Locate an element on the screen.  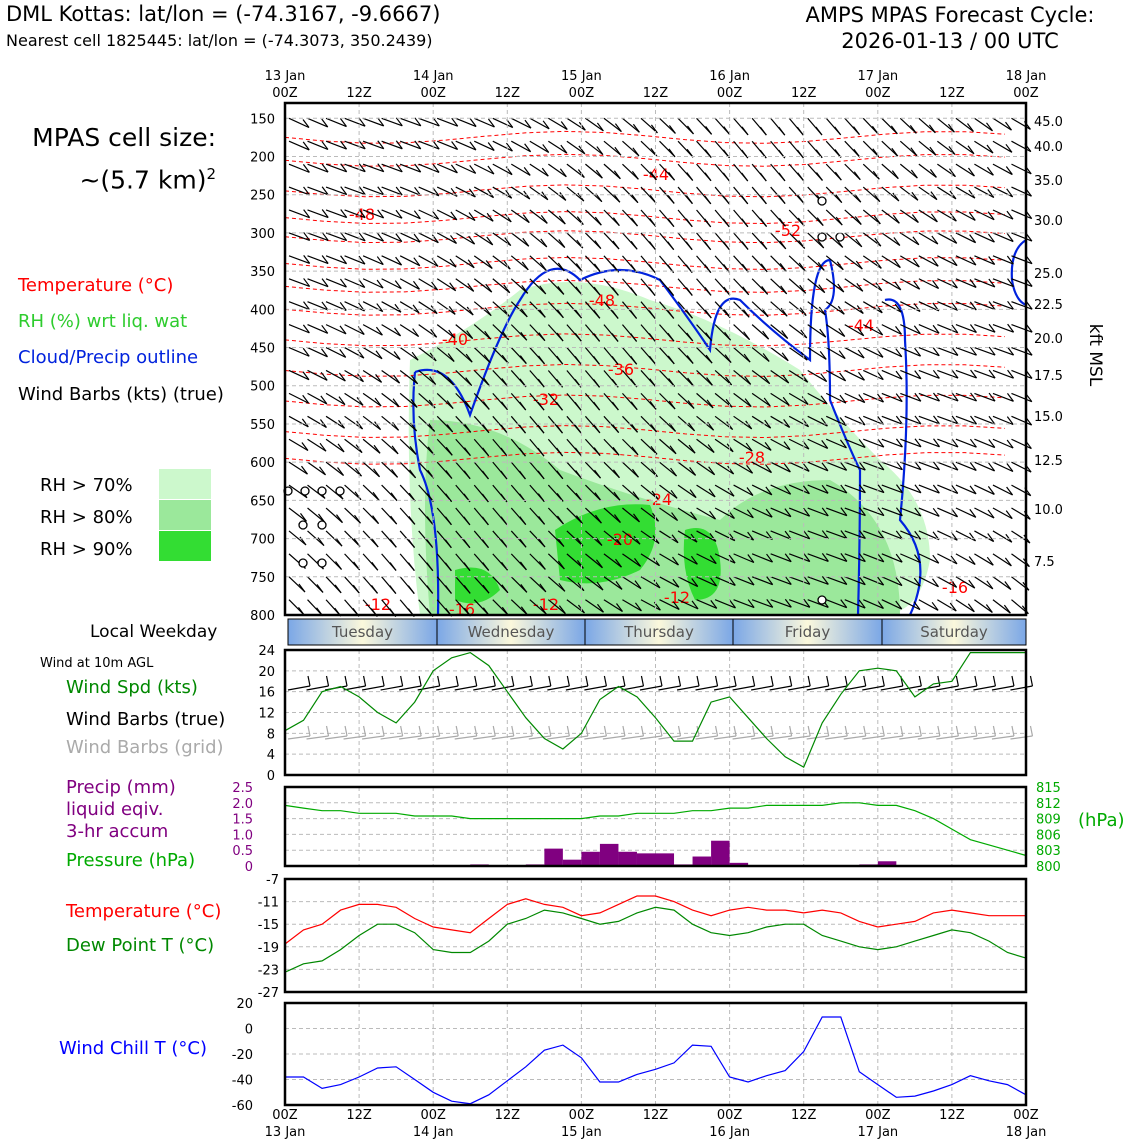
pressure-tick-label: 800 is located at coordinates (262, 616).